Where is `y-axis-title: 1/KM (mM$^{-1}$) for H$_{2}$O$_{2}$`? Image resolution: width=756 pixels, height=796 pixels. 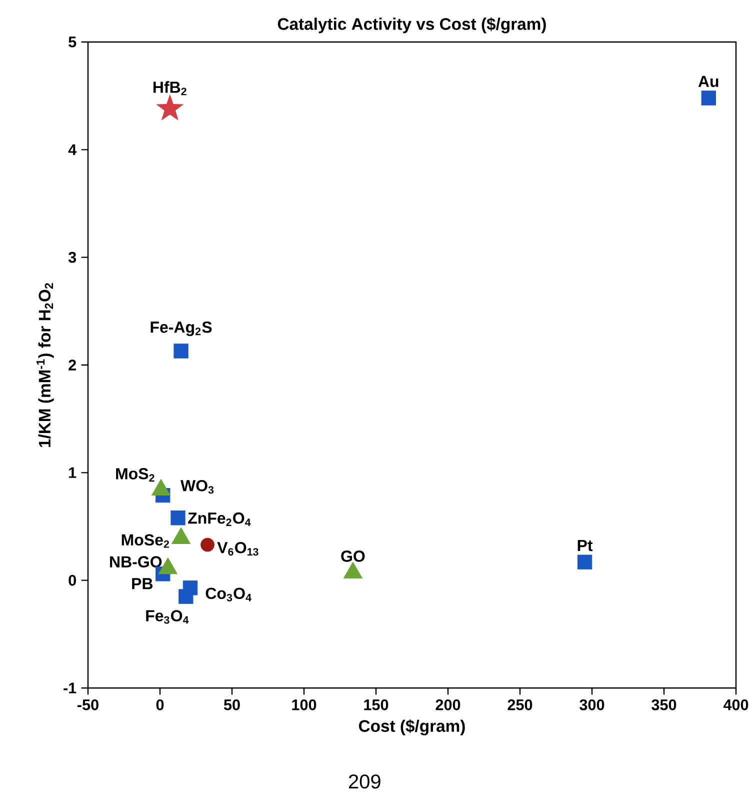
y-axis-title: 1/KM (mM$^{-1}$) for H$_{2}$O$_{2}$ is located at coordinates (45, 365).